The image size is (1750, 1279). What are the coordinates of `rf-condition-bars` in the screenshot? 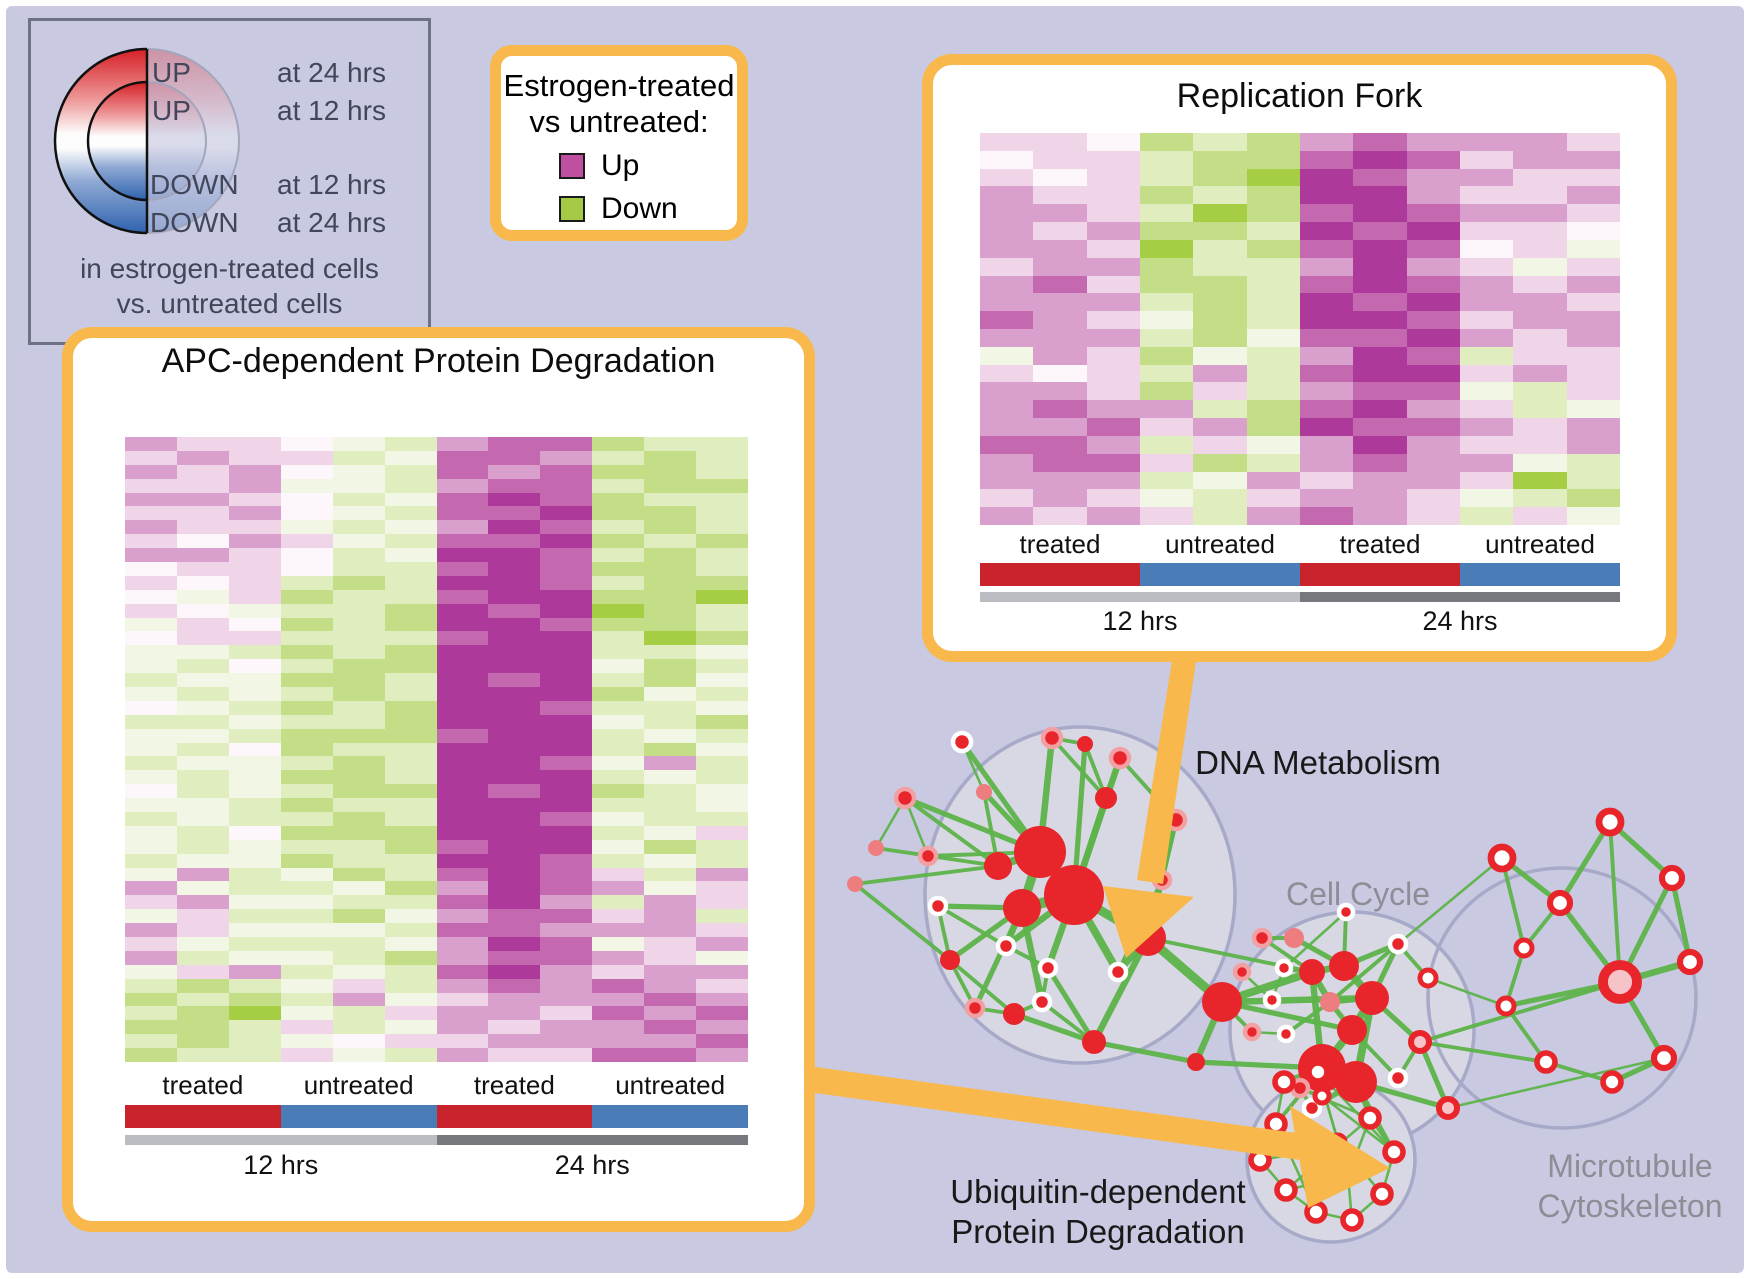 It's located at (1300, 574).